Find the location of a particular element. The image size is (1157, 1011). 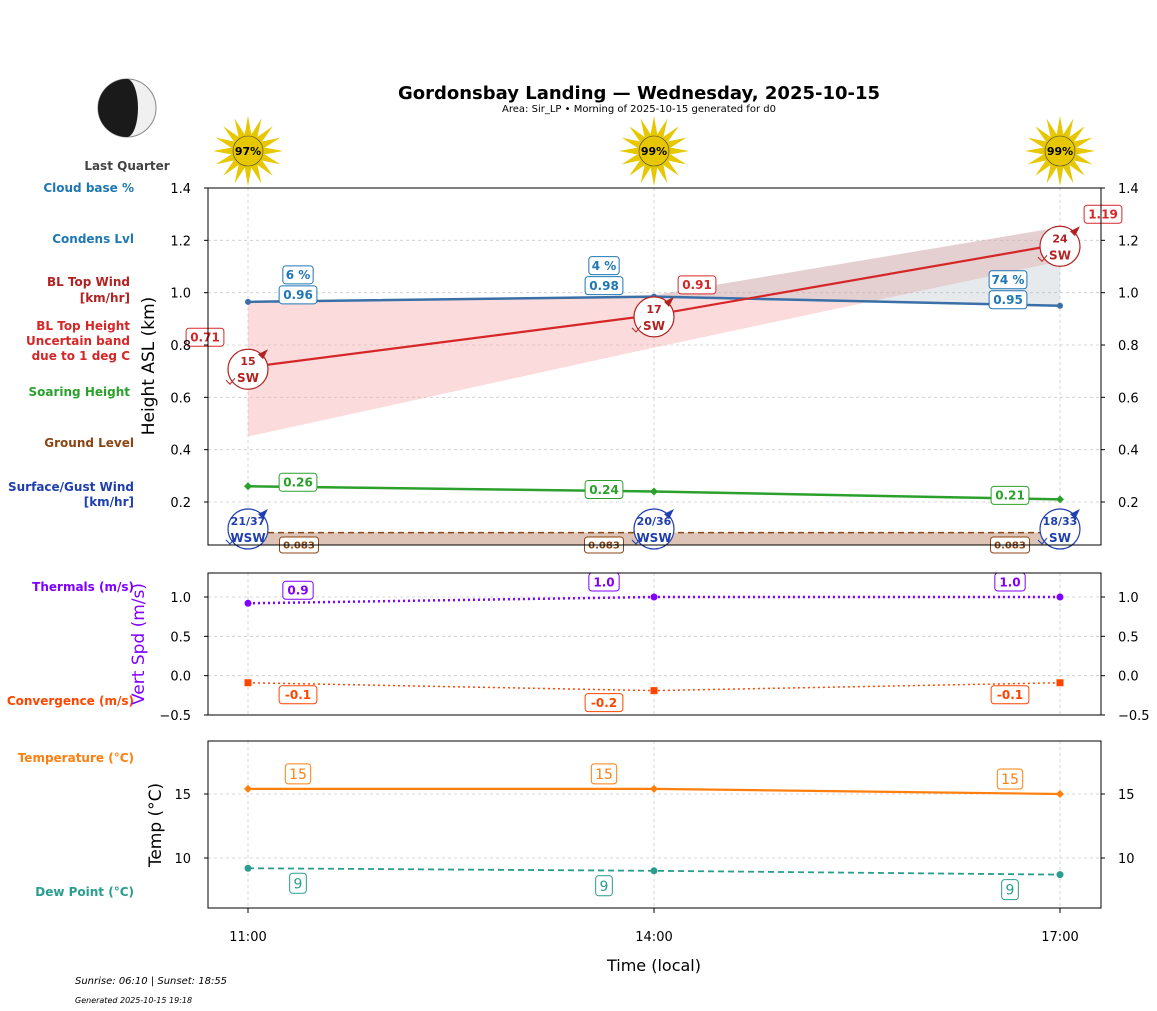

thermals-value-label-text: 0.9 is located at coordinates (297, 591).